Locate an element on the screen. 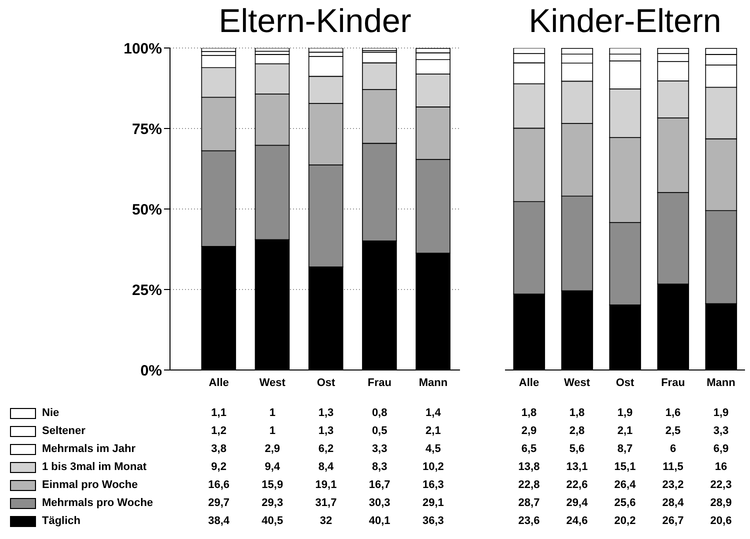 This screenshot has width=750, height=539. data-label: 4,5 is located at coordinates (433, 449).